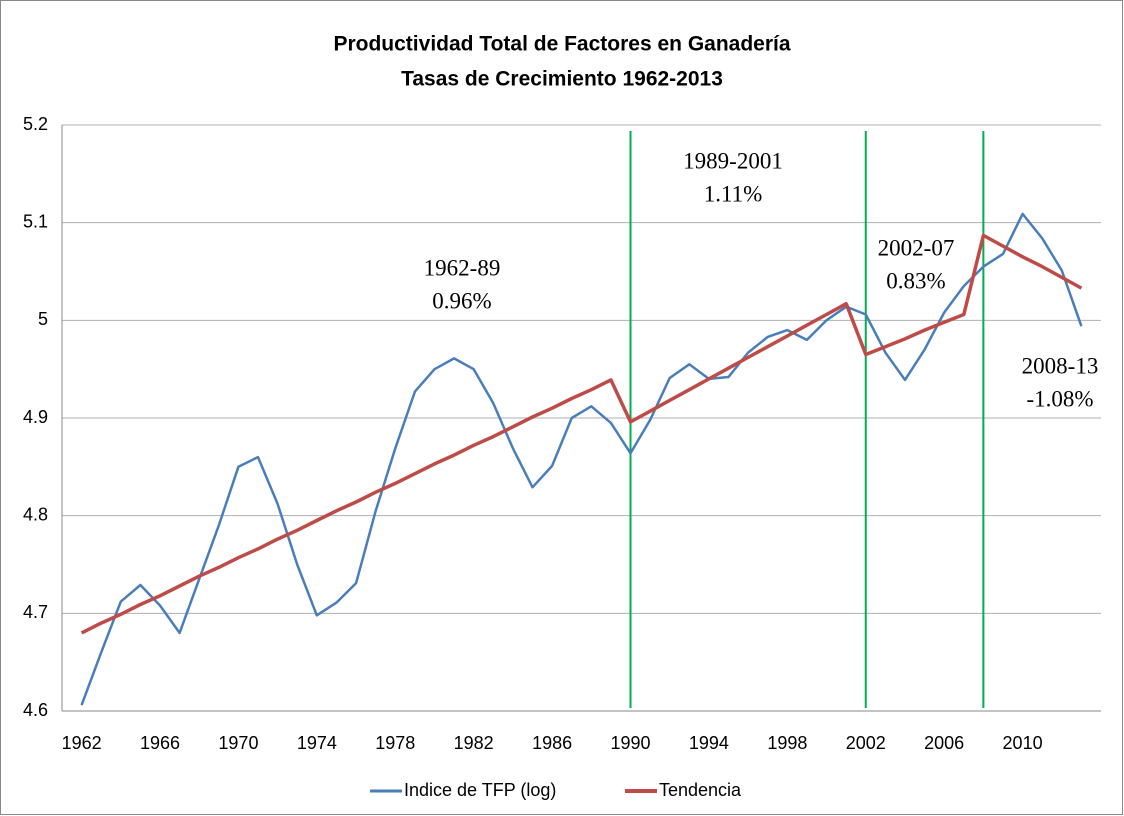  I want to click on y-tick-label: 4.8, so click(35, 514).